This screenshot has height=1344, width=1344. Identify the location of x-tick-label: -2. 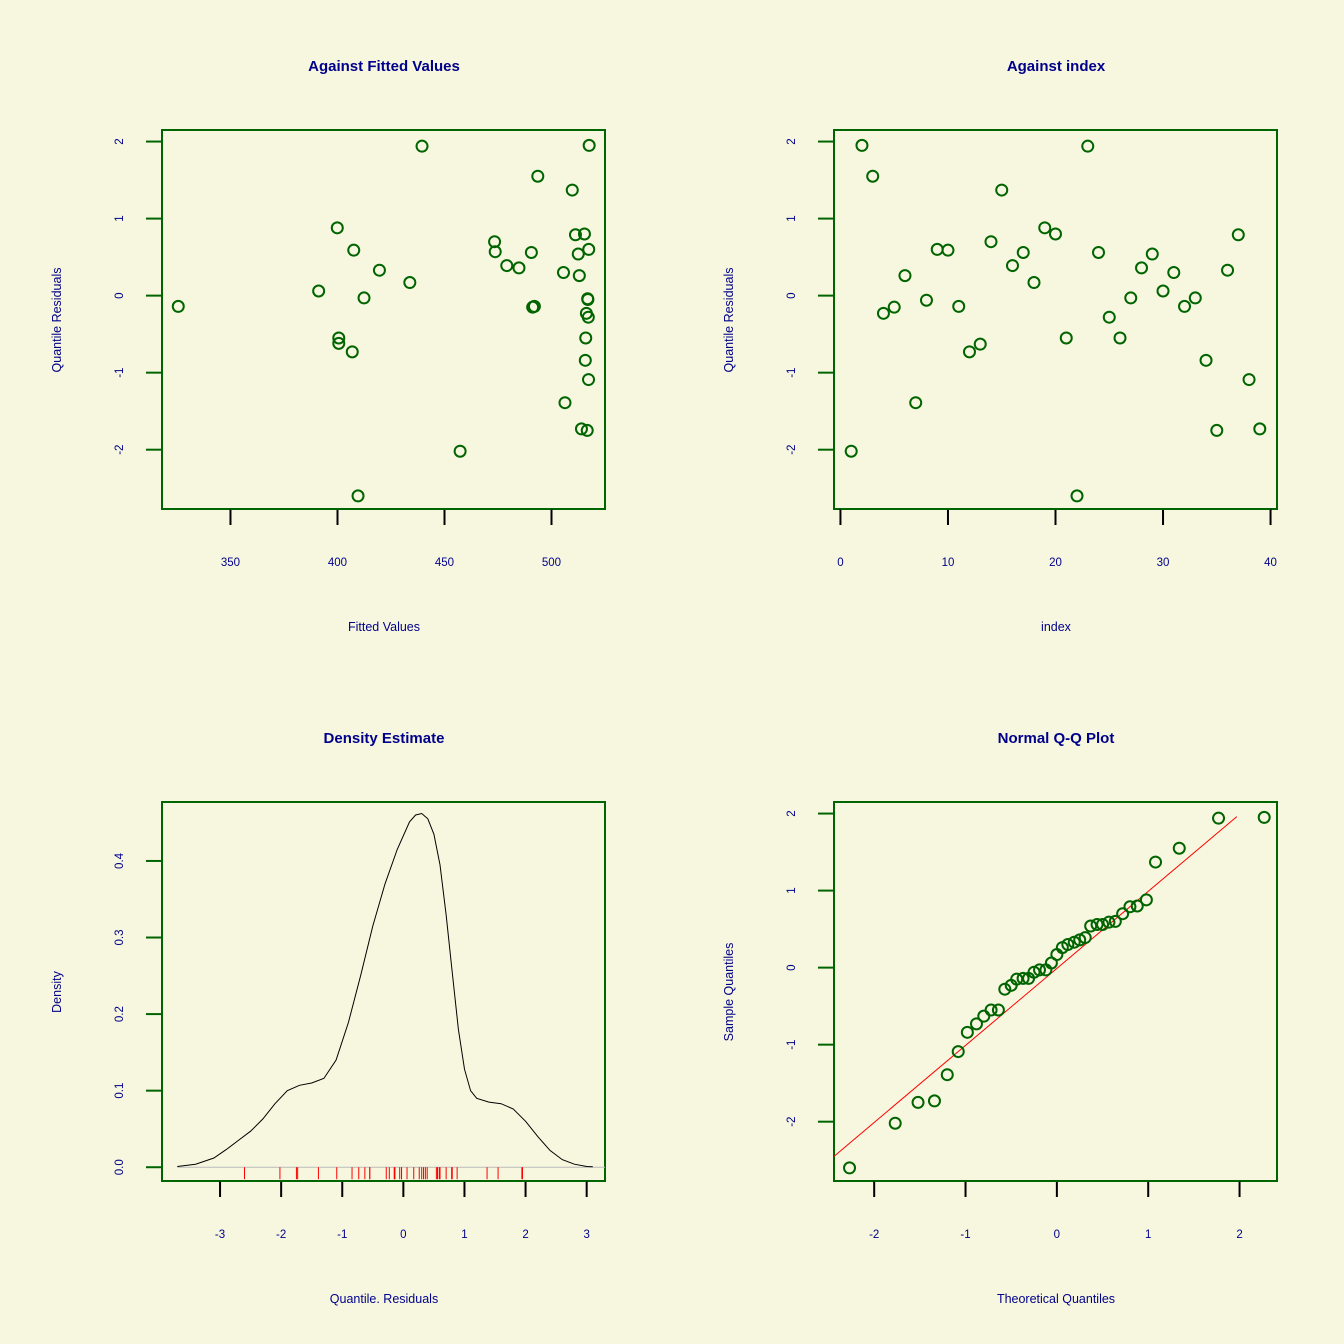
(874, 1235).